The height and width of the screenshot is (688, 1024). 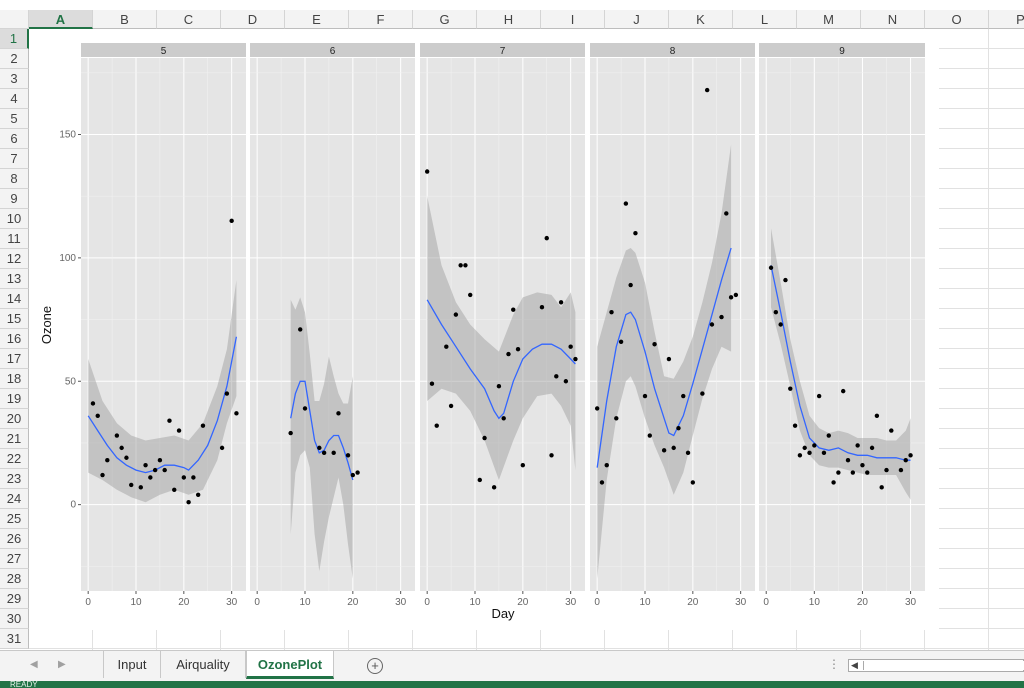 I want to click on column-header-g: G, so click(x=445, y=19).